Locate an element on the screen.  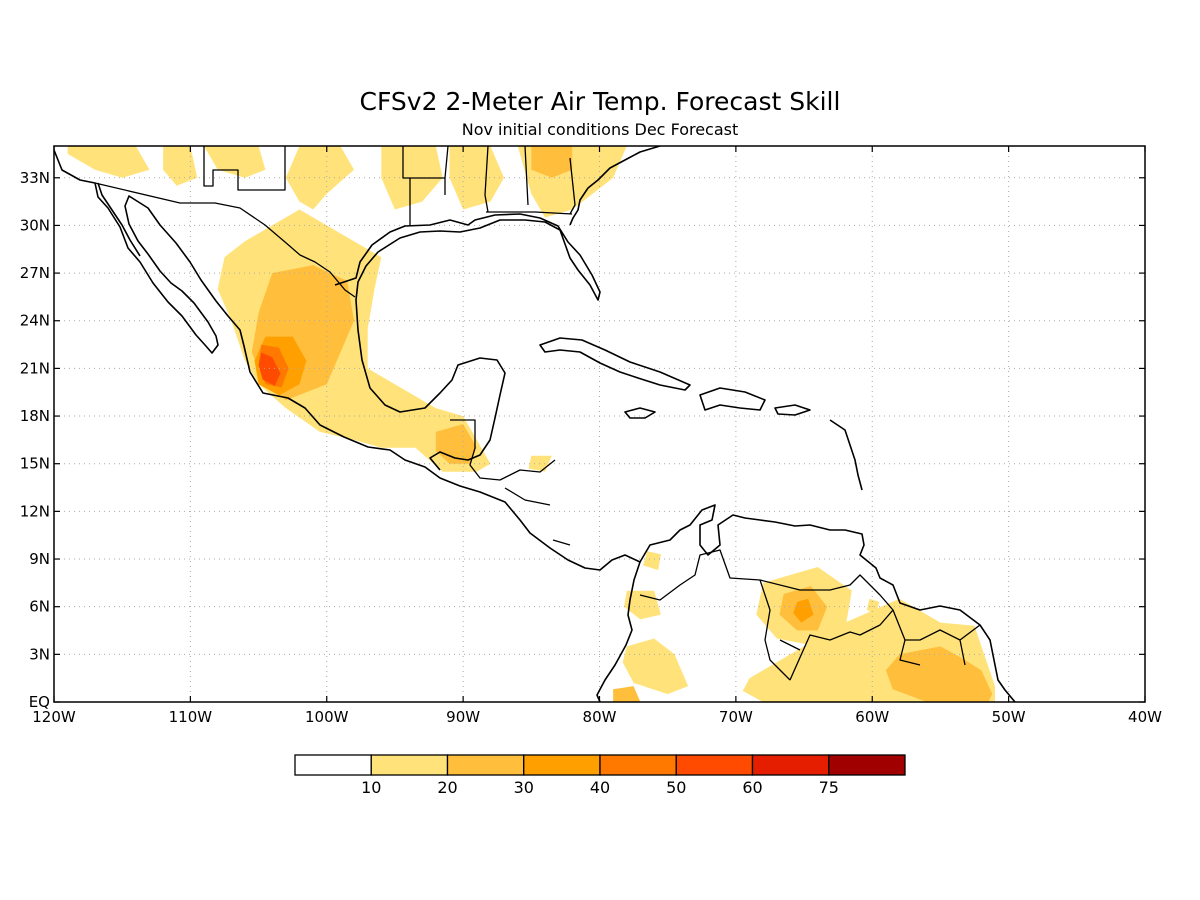
lat-tick-label: 3N is located at coordinates (39, 654).